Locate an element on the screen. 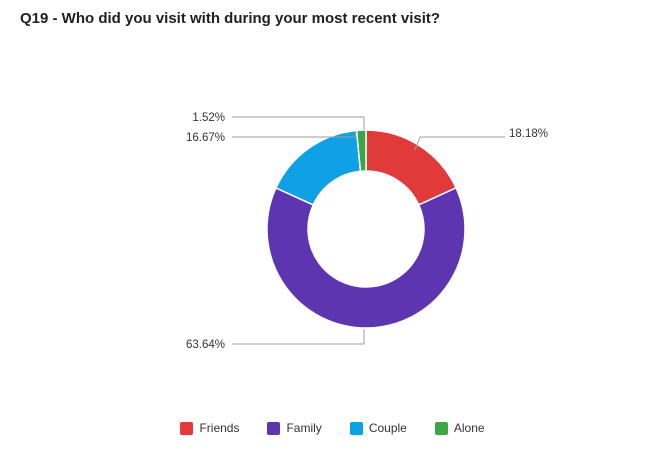  slice-couple is located at coordinates (318, 167).